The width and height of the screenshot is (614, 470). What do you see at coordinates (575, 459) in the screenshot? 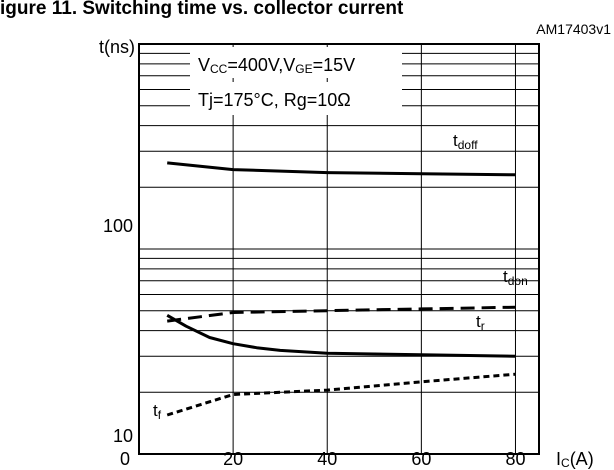
I see `x-axis-label: IC(A)` at bounding box center [575, 459].